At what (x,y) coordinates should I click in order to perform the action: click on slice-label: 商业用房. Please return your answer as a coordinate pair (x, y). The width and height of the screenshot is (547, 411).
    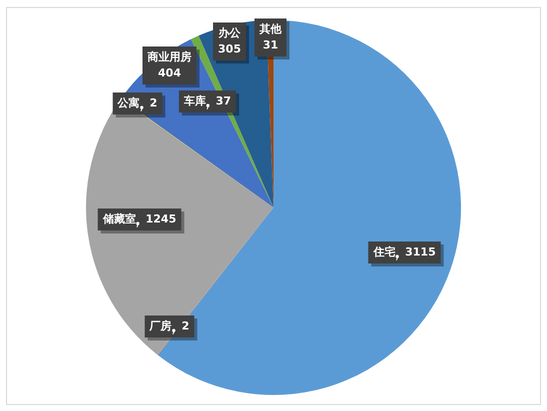
    Looking at the image, I should click on (169, 57).